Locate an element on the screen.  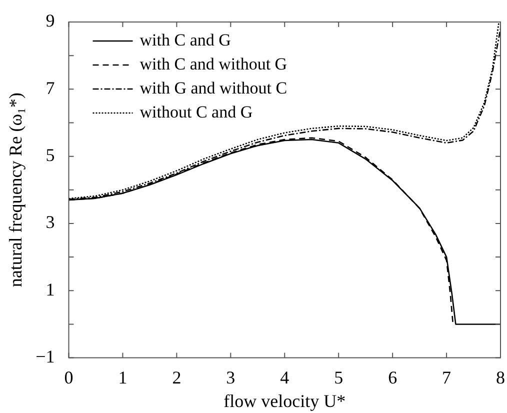
y-tick-label: 3 is located at coordinates (50, 222).